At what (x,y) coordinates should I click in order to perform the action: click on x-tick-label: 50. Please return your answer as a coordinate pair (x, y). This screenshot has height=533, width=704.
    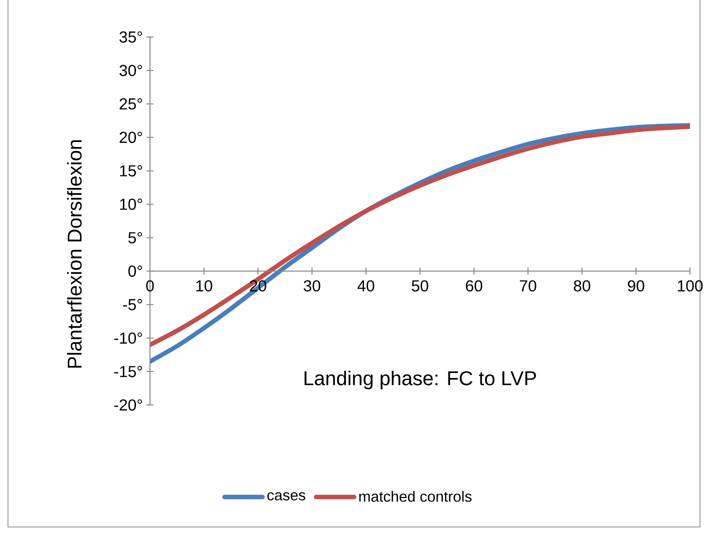
    Looking at the image, I should click on (420, 286).